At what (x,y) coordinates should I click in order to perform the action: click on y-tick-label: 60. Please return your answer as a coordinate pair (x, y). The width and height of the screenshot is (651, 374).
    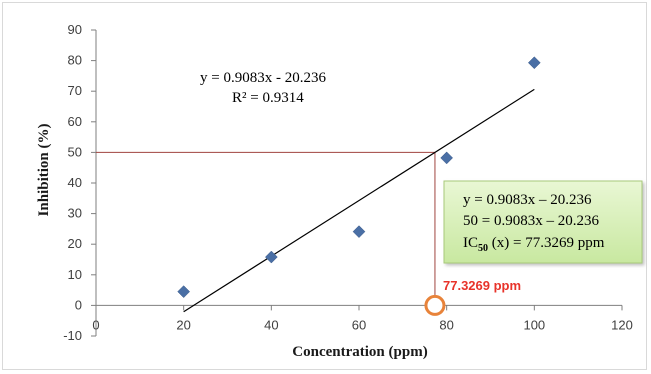
    Looking at the image, I should click on (75, 121).